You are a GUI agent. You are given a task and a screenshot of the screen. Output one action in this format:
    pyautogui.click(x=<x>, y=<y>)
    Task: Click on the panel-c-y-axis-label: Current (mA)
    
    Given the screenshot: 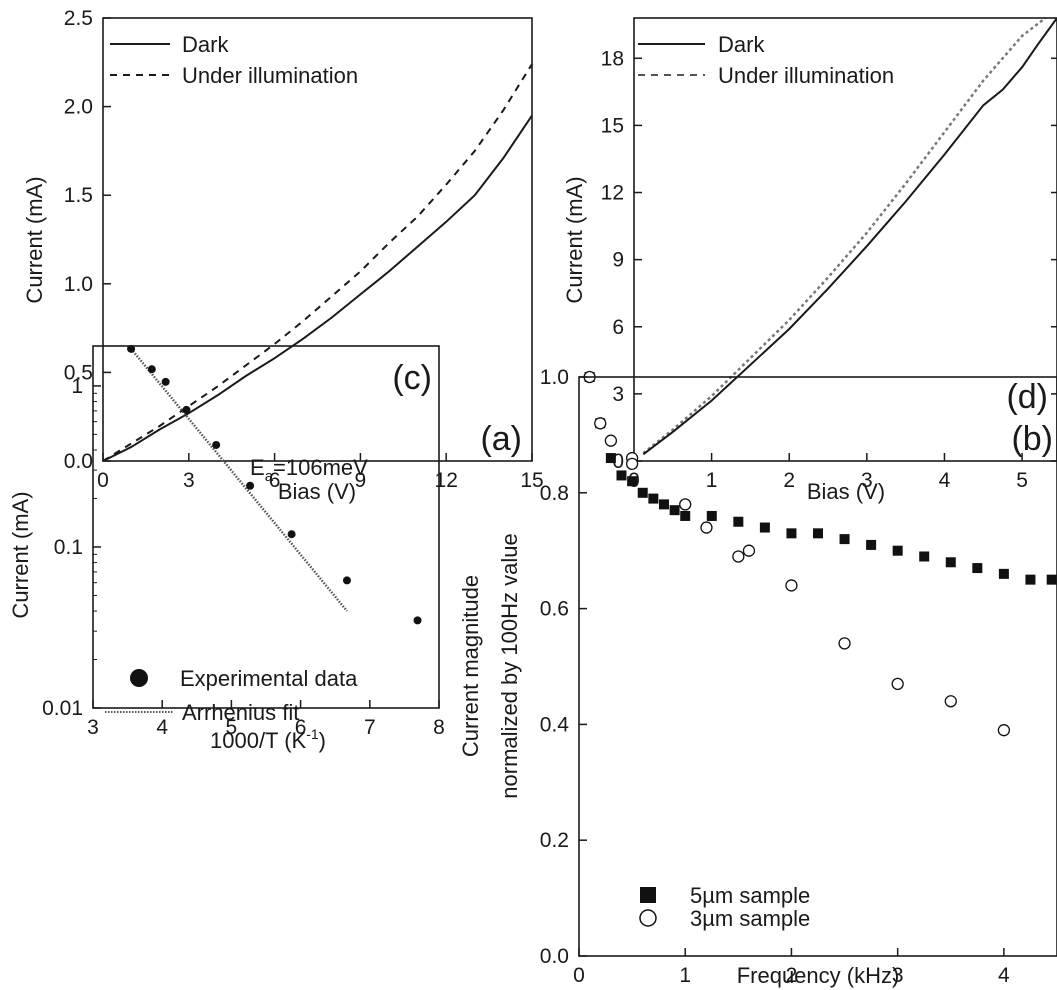 What is the action you would take?
    pyautogui.click(x=20, y=554)
    